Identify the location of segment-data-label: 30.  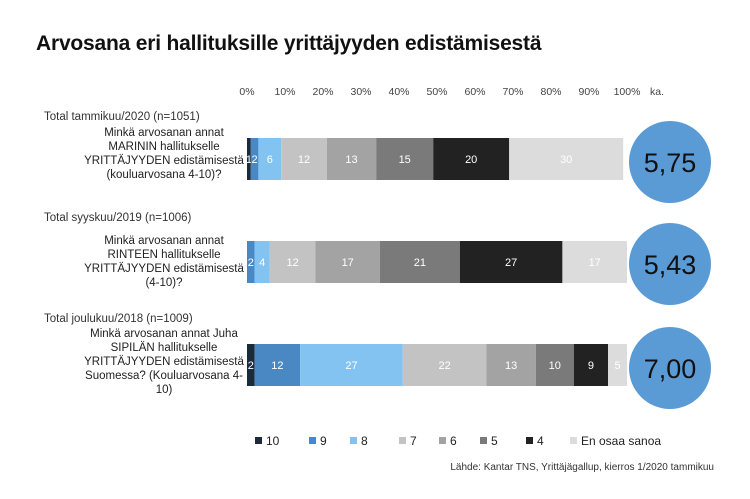
(566, 160).